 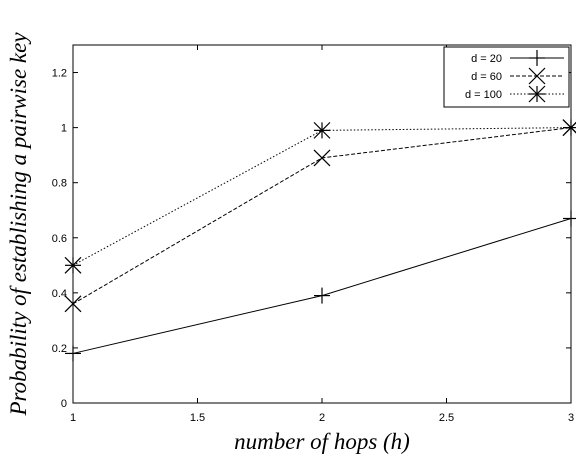 What do you see at coordinates (64, 404) in the screenshot?
I see `y-tick-label: 0` at bounding box center [64, 404].